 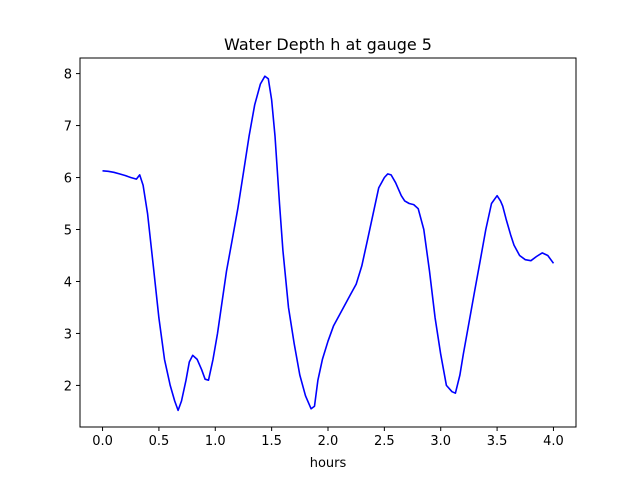 What do you see at coordinates (159, 441) in the screenshot?
I see `x-tick-label: 0.5` at bounding box center [159, 441].